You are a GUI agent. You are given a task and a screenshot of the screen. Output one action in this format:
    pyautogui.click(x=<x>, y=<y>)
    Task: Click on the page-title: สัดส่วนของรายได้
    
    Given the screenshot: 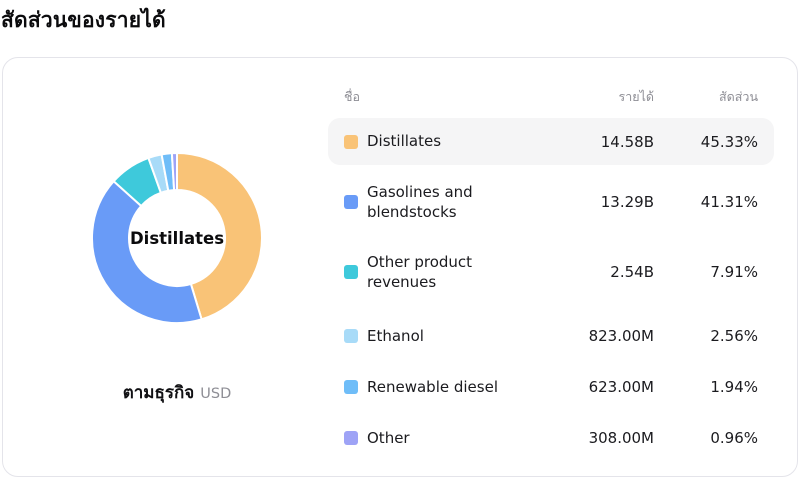 What is the action you would take?
    pyautogui.click(x=83, y=20)
    